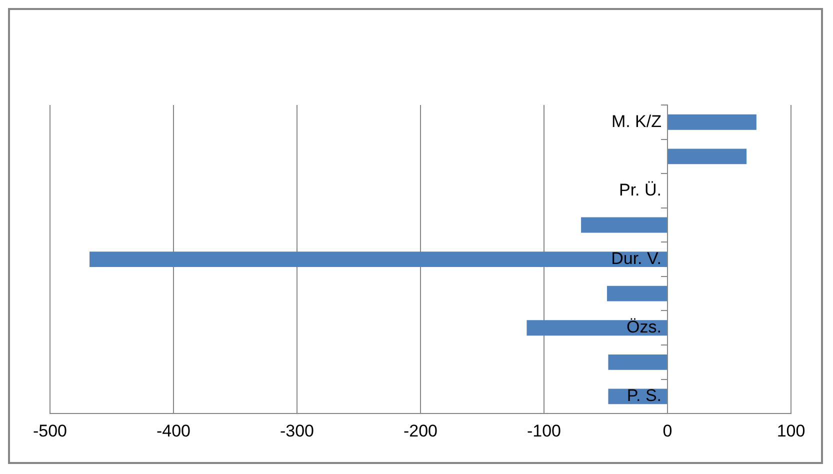  Describe the element at coordinates (640, 190) in the screenshot. I see `y-tick-label: Pr. Ü.` at that location.